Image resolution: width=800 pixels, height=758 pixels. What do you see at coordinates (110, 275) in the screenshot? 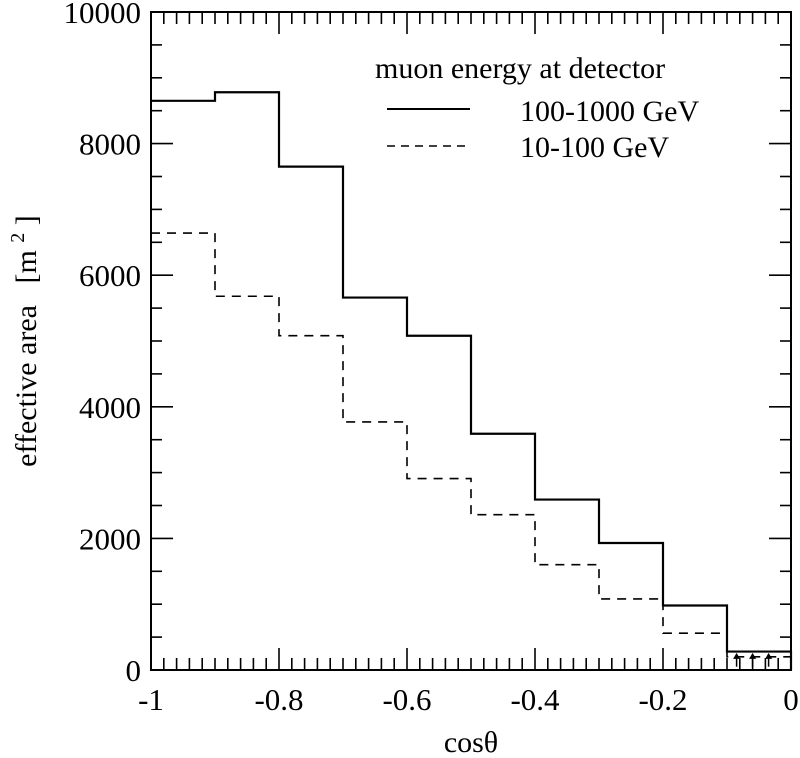
I see `y-tick-label: 6000` at bounding box center [110, 275].